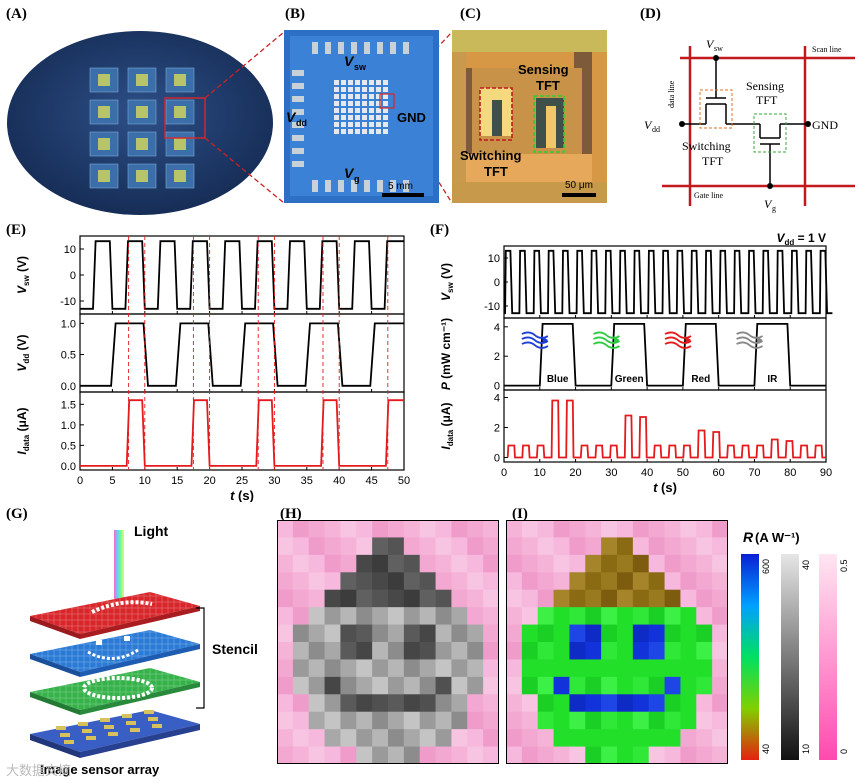 The height and width of the screenshot is (783, 857). I want to click on x-tick-label: 30, so click(611, 473).